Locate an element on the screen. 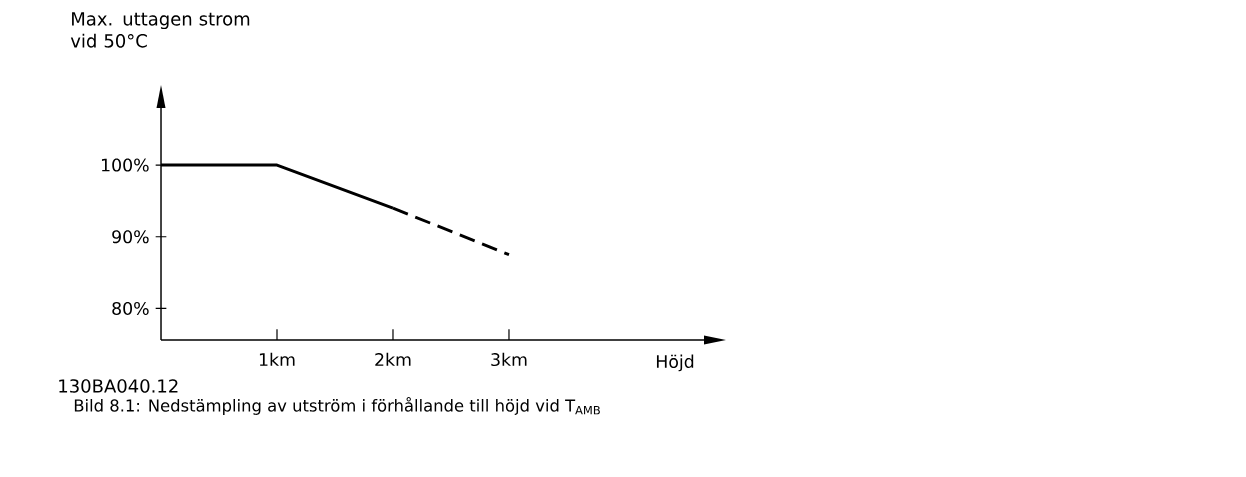  y-tick-label: 80% is located at coordinates (130, 308).